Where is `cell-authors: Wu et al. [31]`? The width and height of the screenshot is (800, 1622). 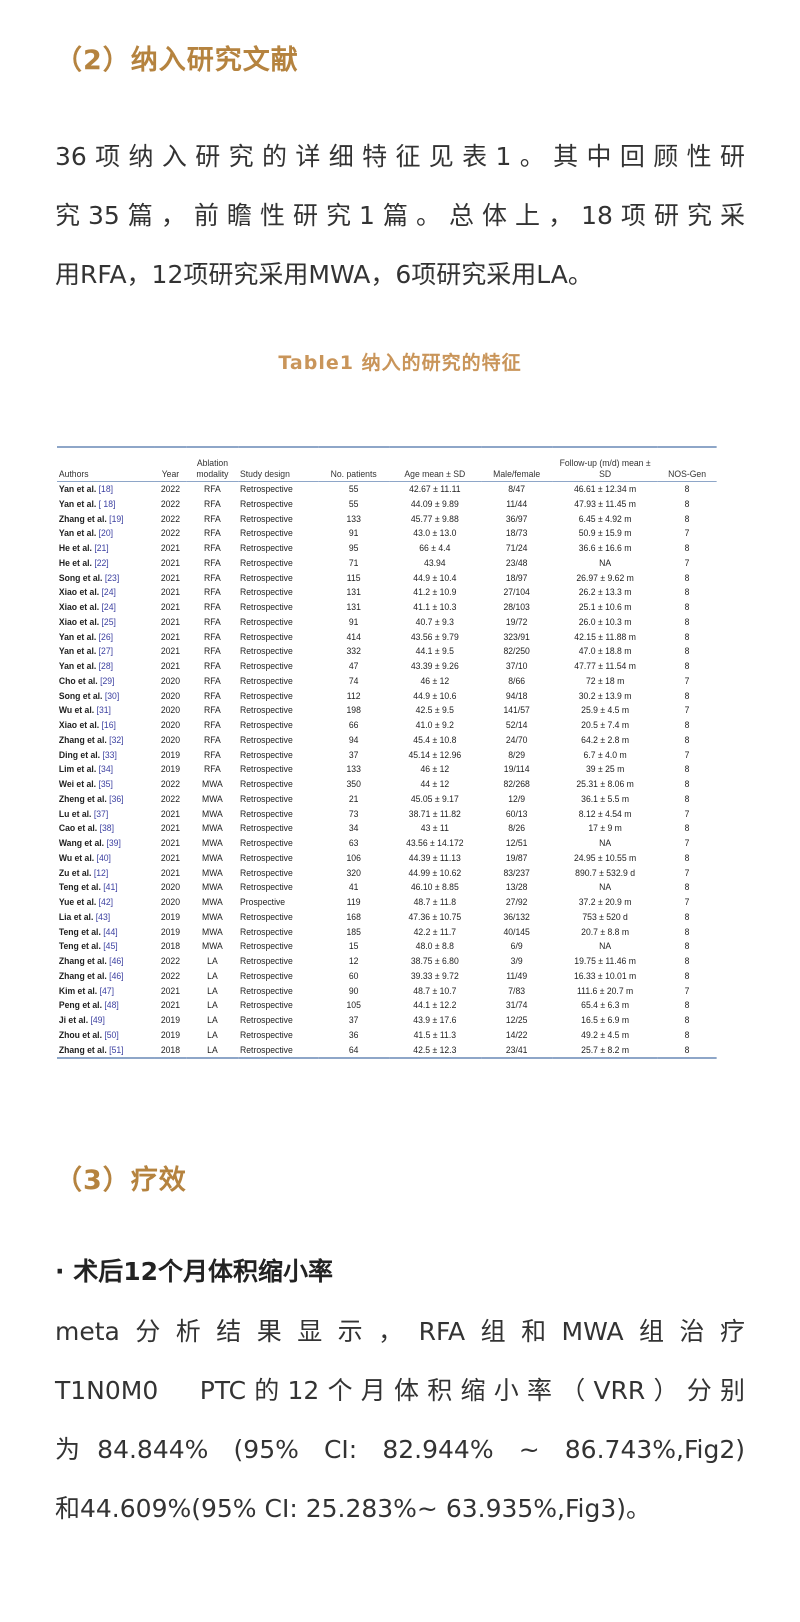
cell-authors: Wu et al. [31] is located at coordinates (105, 710).